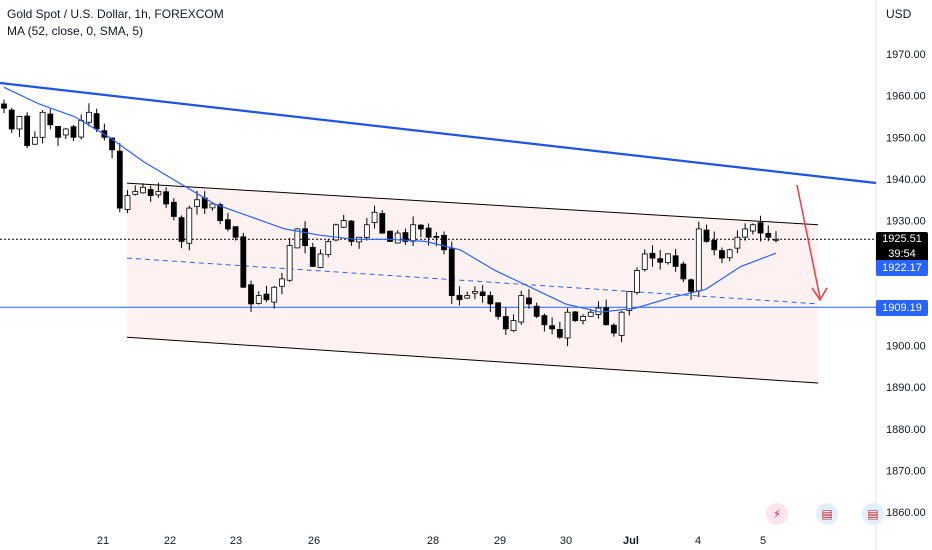 This screenshot has width=932, height=550. Describe the element at coordinates (906, 97) in the screenshot. I see `y-tick-label: 1960.00` at that location.